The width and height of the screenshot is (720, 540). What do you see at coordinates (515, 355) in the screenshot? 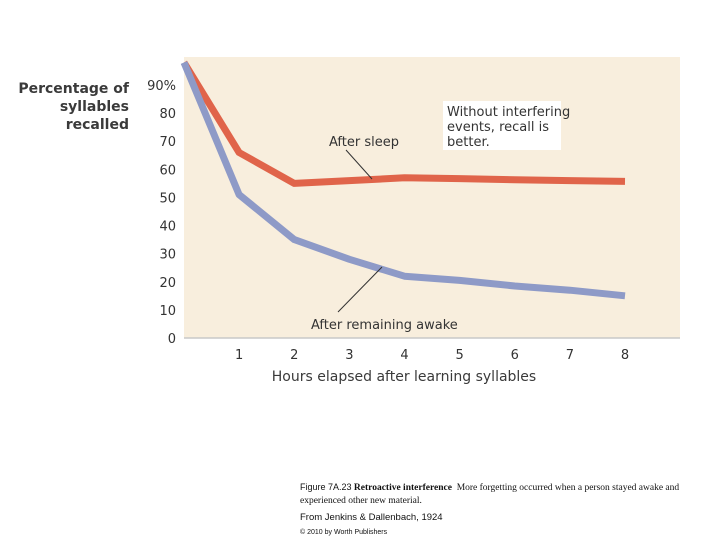
I see `x-tick-label: 6` at bounding box center [515, 355].